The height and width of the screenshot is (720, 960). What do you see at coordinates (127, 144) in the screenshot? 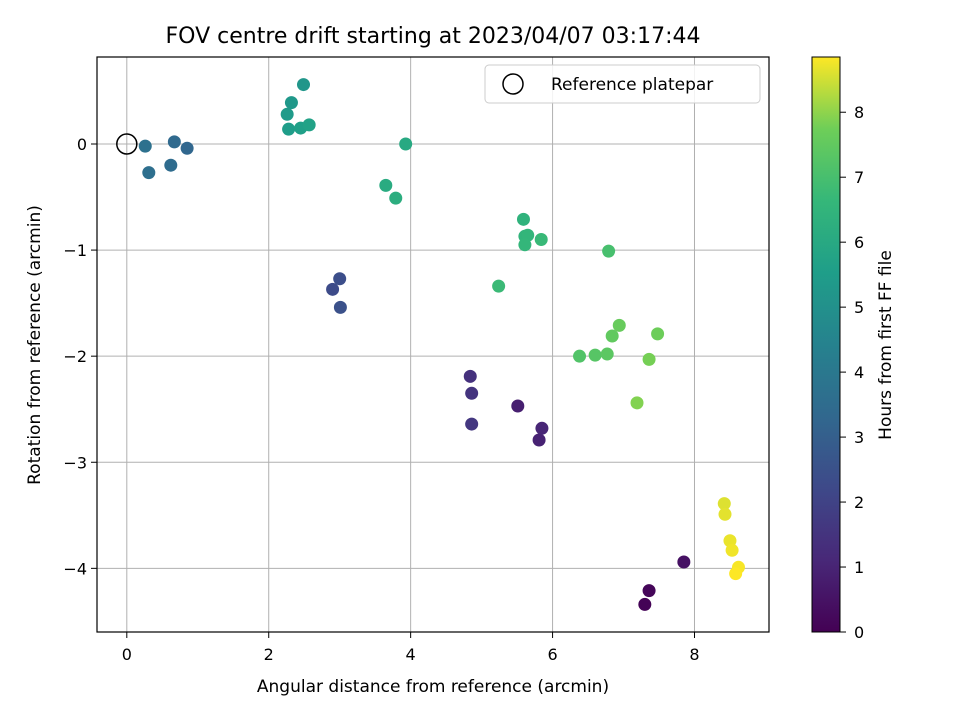
I see `reference-marker` at bounding box center [127, 144].